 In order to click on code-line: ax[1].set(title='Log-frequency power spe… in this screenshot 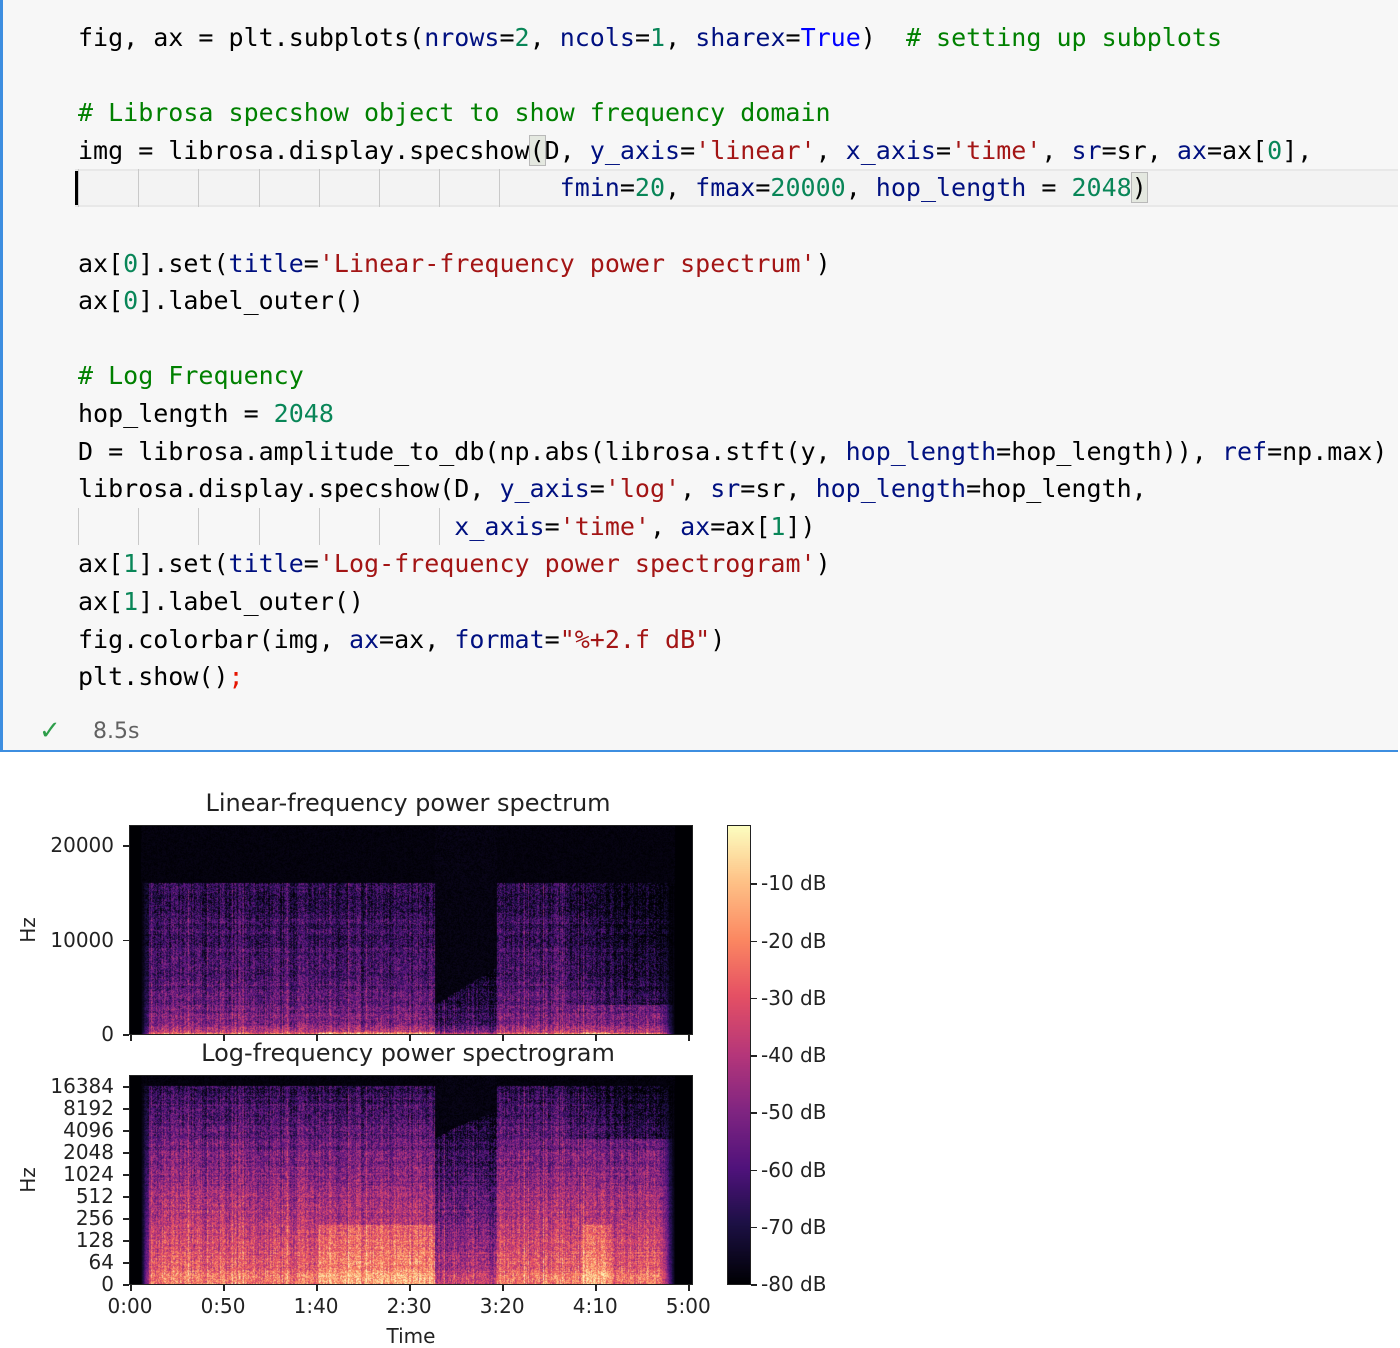, I will do `click(736, 564)`.